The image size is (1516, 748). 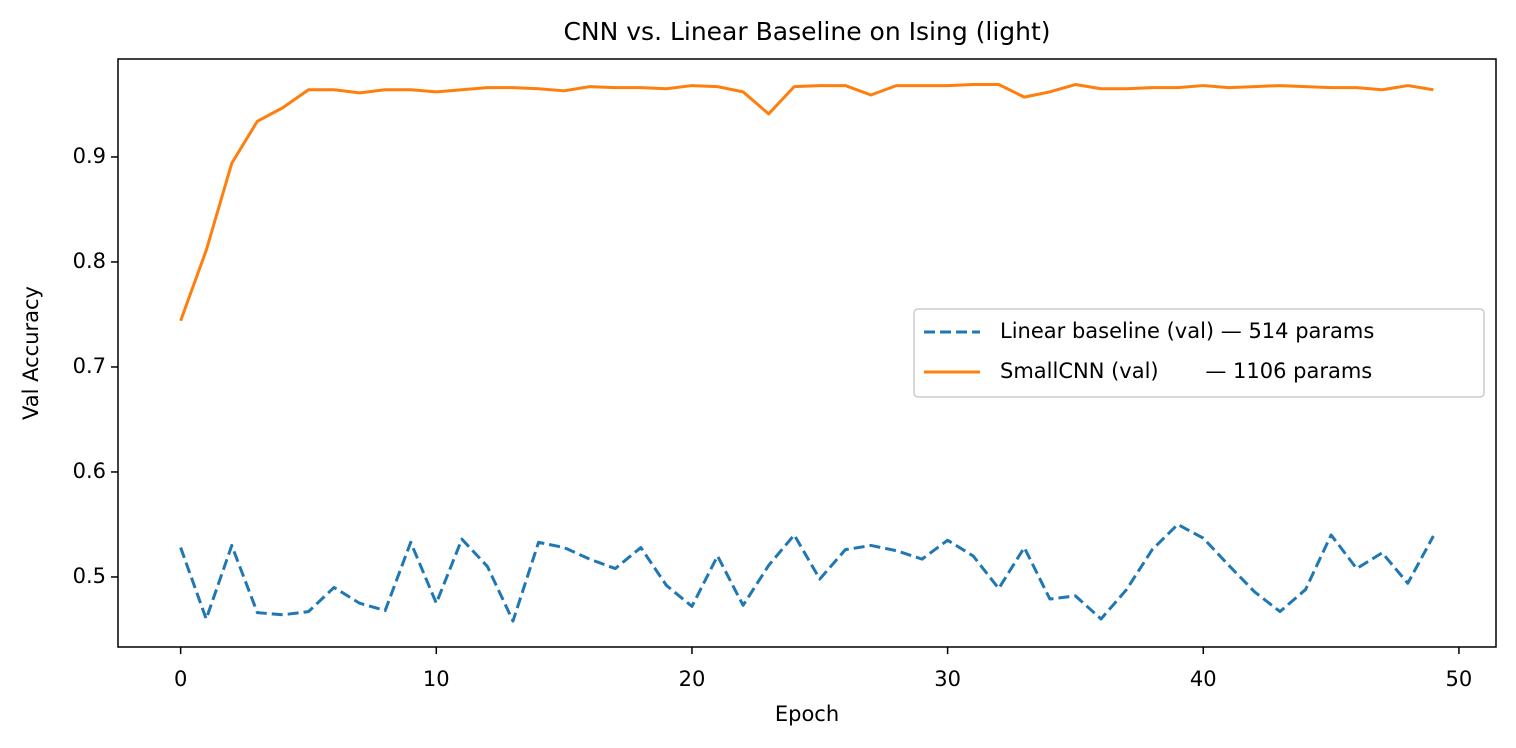 What do you see at coordinates (89, 471) in the screenshot?
I see `y-tick-label: 0.6` at bounding box center [89, 471].